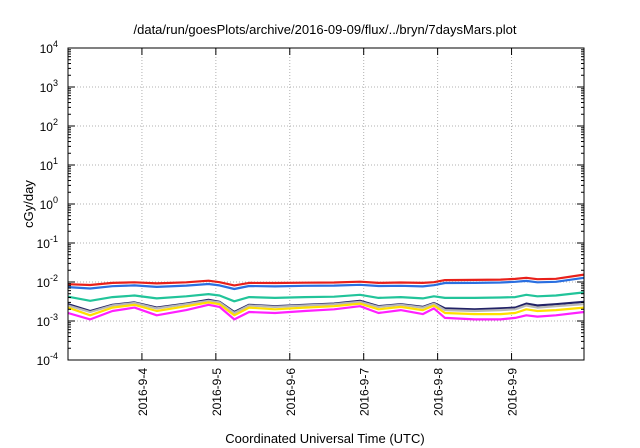 The height and width of the screenshot is (448, 640). I want to click on x-tick-label: 2016-9-6, so click(291, 392).